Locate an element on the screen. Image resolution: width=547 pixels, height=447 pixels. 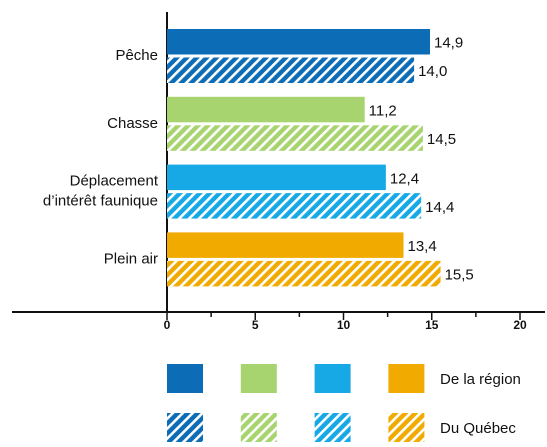
x-tick-label: 15 is located at coordinates (432, 325).